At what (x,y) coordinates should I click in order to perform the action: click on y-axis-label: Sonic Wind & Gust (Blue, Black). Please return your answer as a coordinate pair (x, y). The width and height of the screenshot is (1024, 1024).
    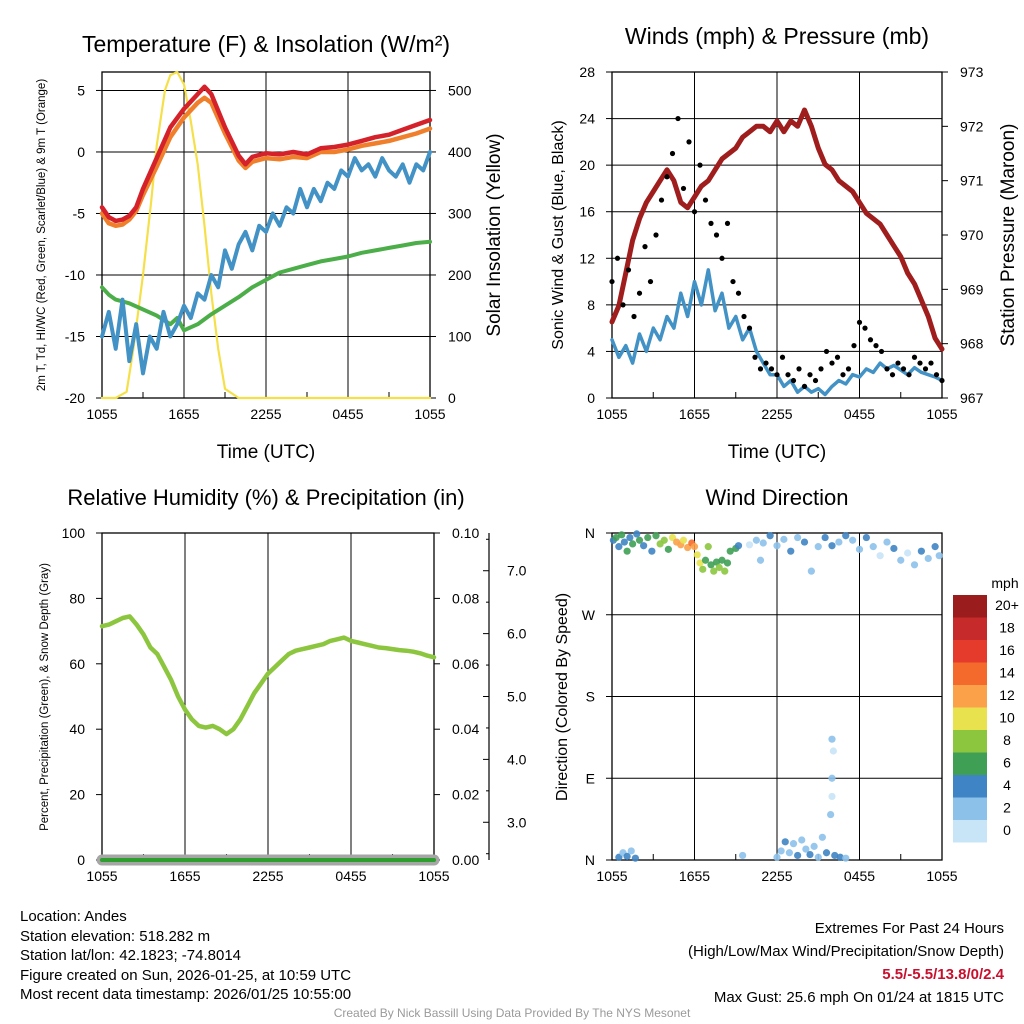
    Looking at the image, I should click on (558, 234).